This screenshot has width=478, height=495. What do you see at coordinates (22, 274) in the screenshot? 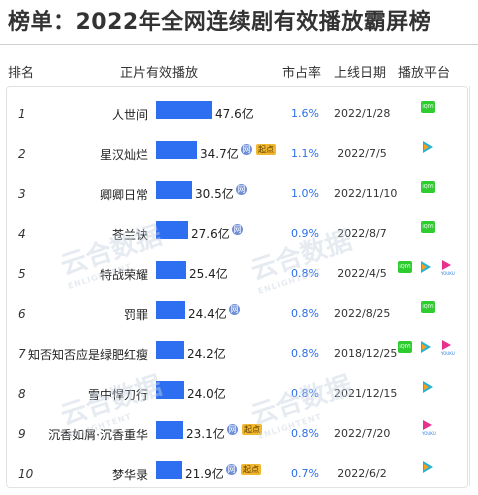
I see `rank-number: 5` at bounding box center [22, 274].